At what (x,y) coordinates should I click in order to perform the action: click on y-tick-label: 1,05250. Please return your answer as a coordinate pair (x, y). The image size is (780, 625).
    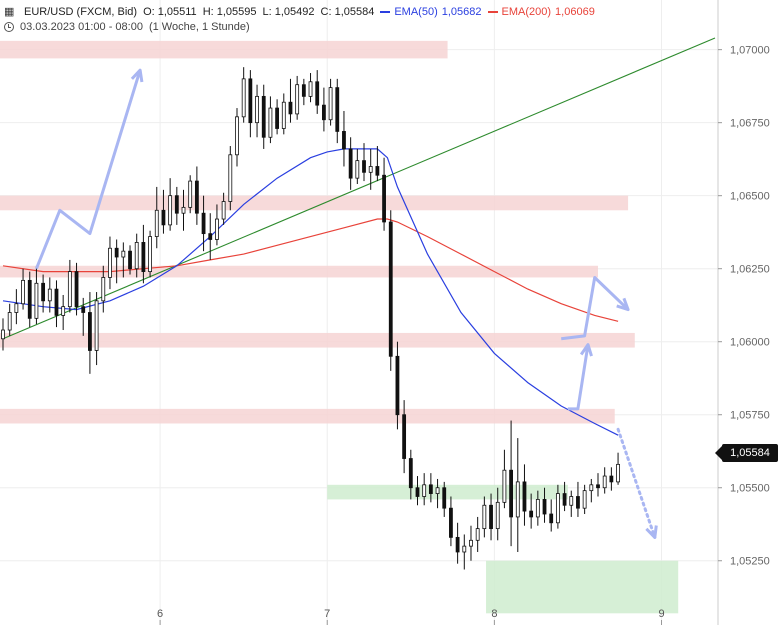
    Looking at the image, I should click on (750, 562).